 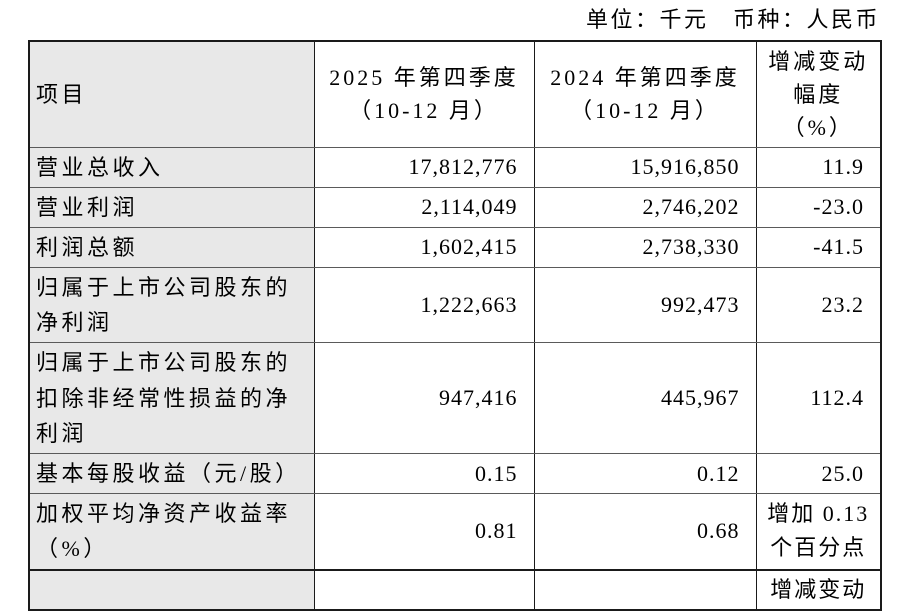 What do you see at coordinates (424, 532) in the screenshot?
I see `cell-q2025: 0.81` at bounding box center [424, 532].